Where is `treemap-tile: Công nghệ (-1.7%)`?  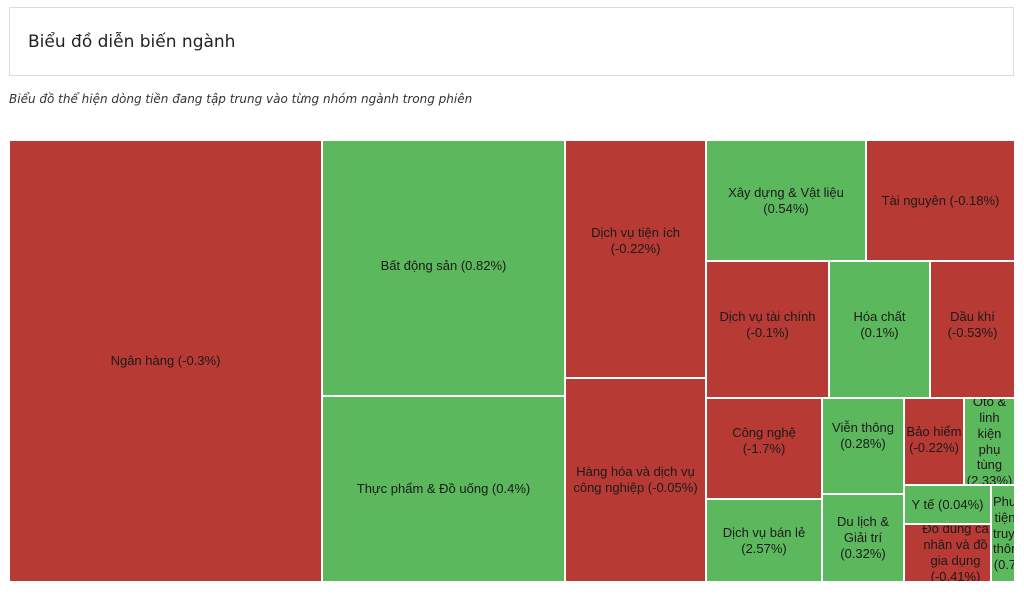 treemap-tile: Công nghệ (-1.7%) is located at coordinates (764, 448).